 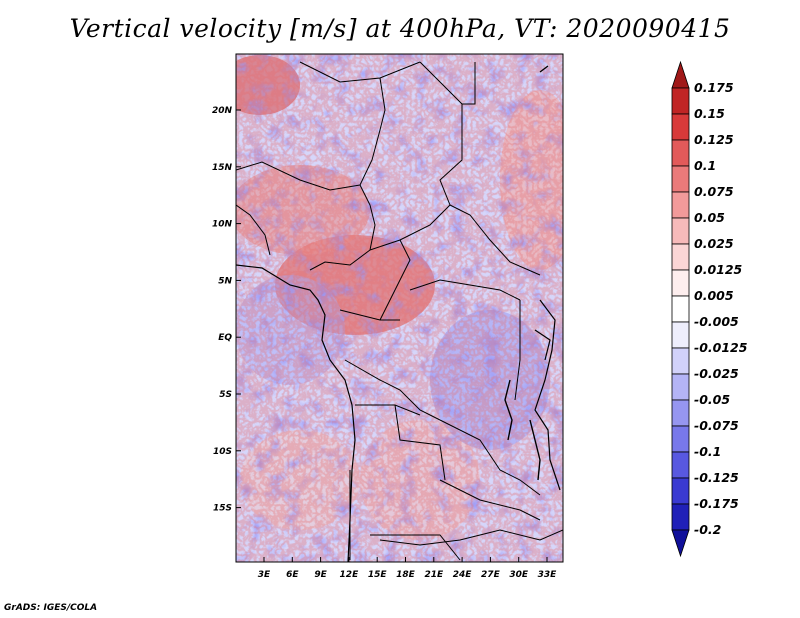 I want to click on lat-tick-label: EQ, so click(x=225, y=338).